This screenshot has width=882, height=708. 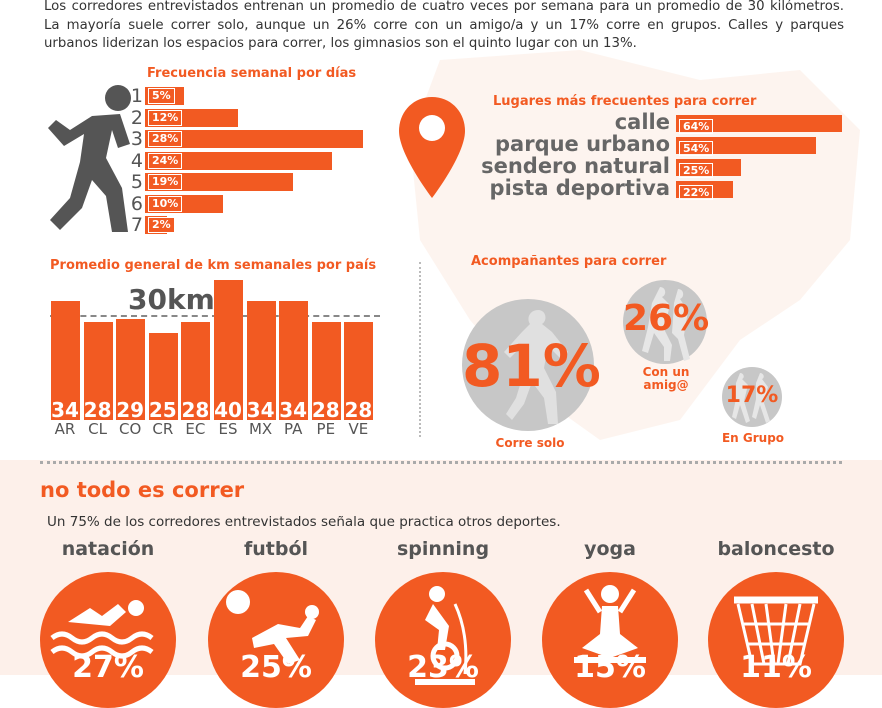 I want to click on freq-bar: 12%, so click(x=192, y=117).